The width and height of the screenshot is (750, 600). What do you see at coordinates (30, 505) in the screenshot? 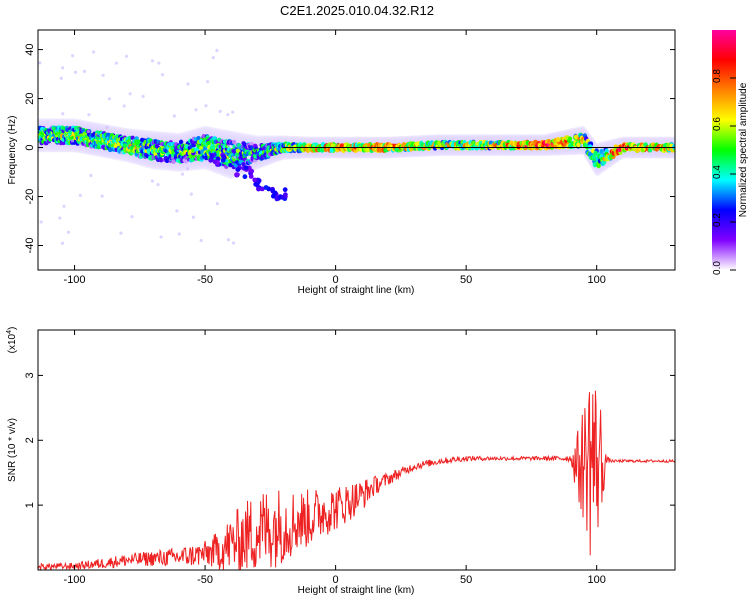
I see `y-tick-label: 1` at bounding box center [30, 505].